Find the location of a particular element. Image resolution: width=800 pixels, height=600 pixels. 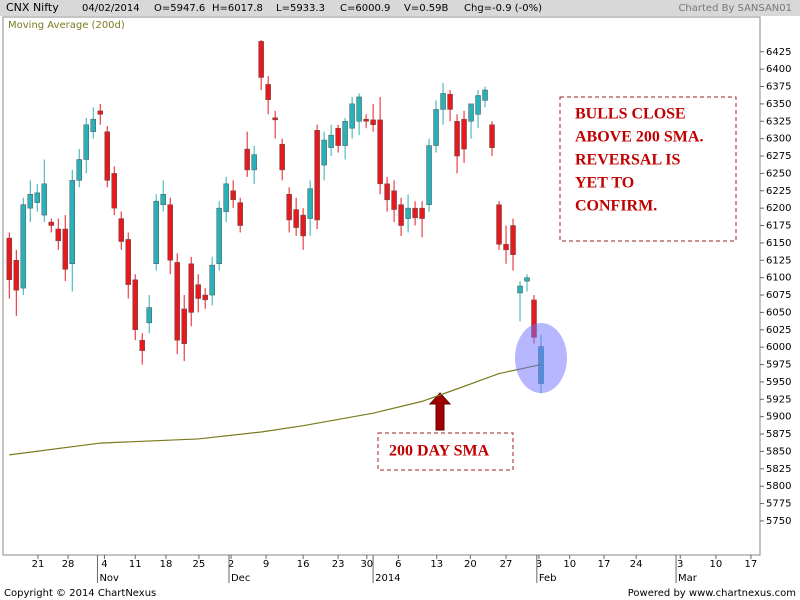

x-tick-label: 9 is located at coordinates (266, 564).